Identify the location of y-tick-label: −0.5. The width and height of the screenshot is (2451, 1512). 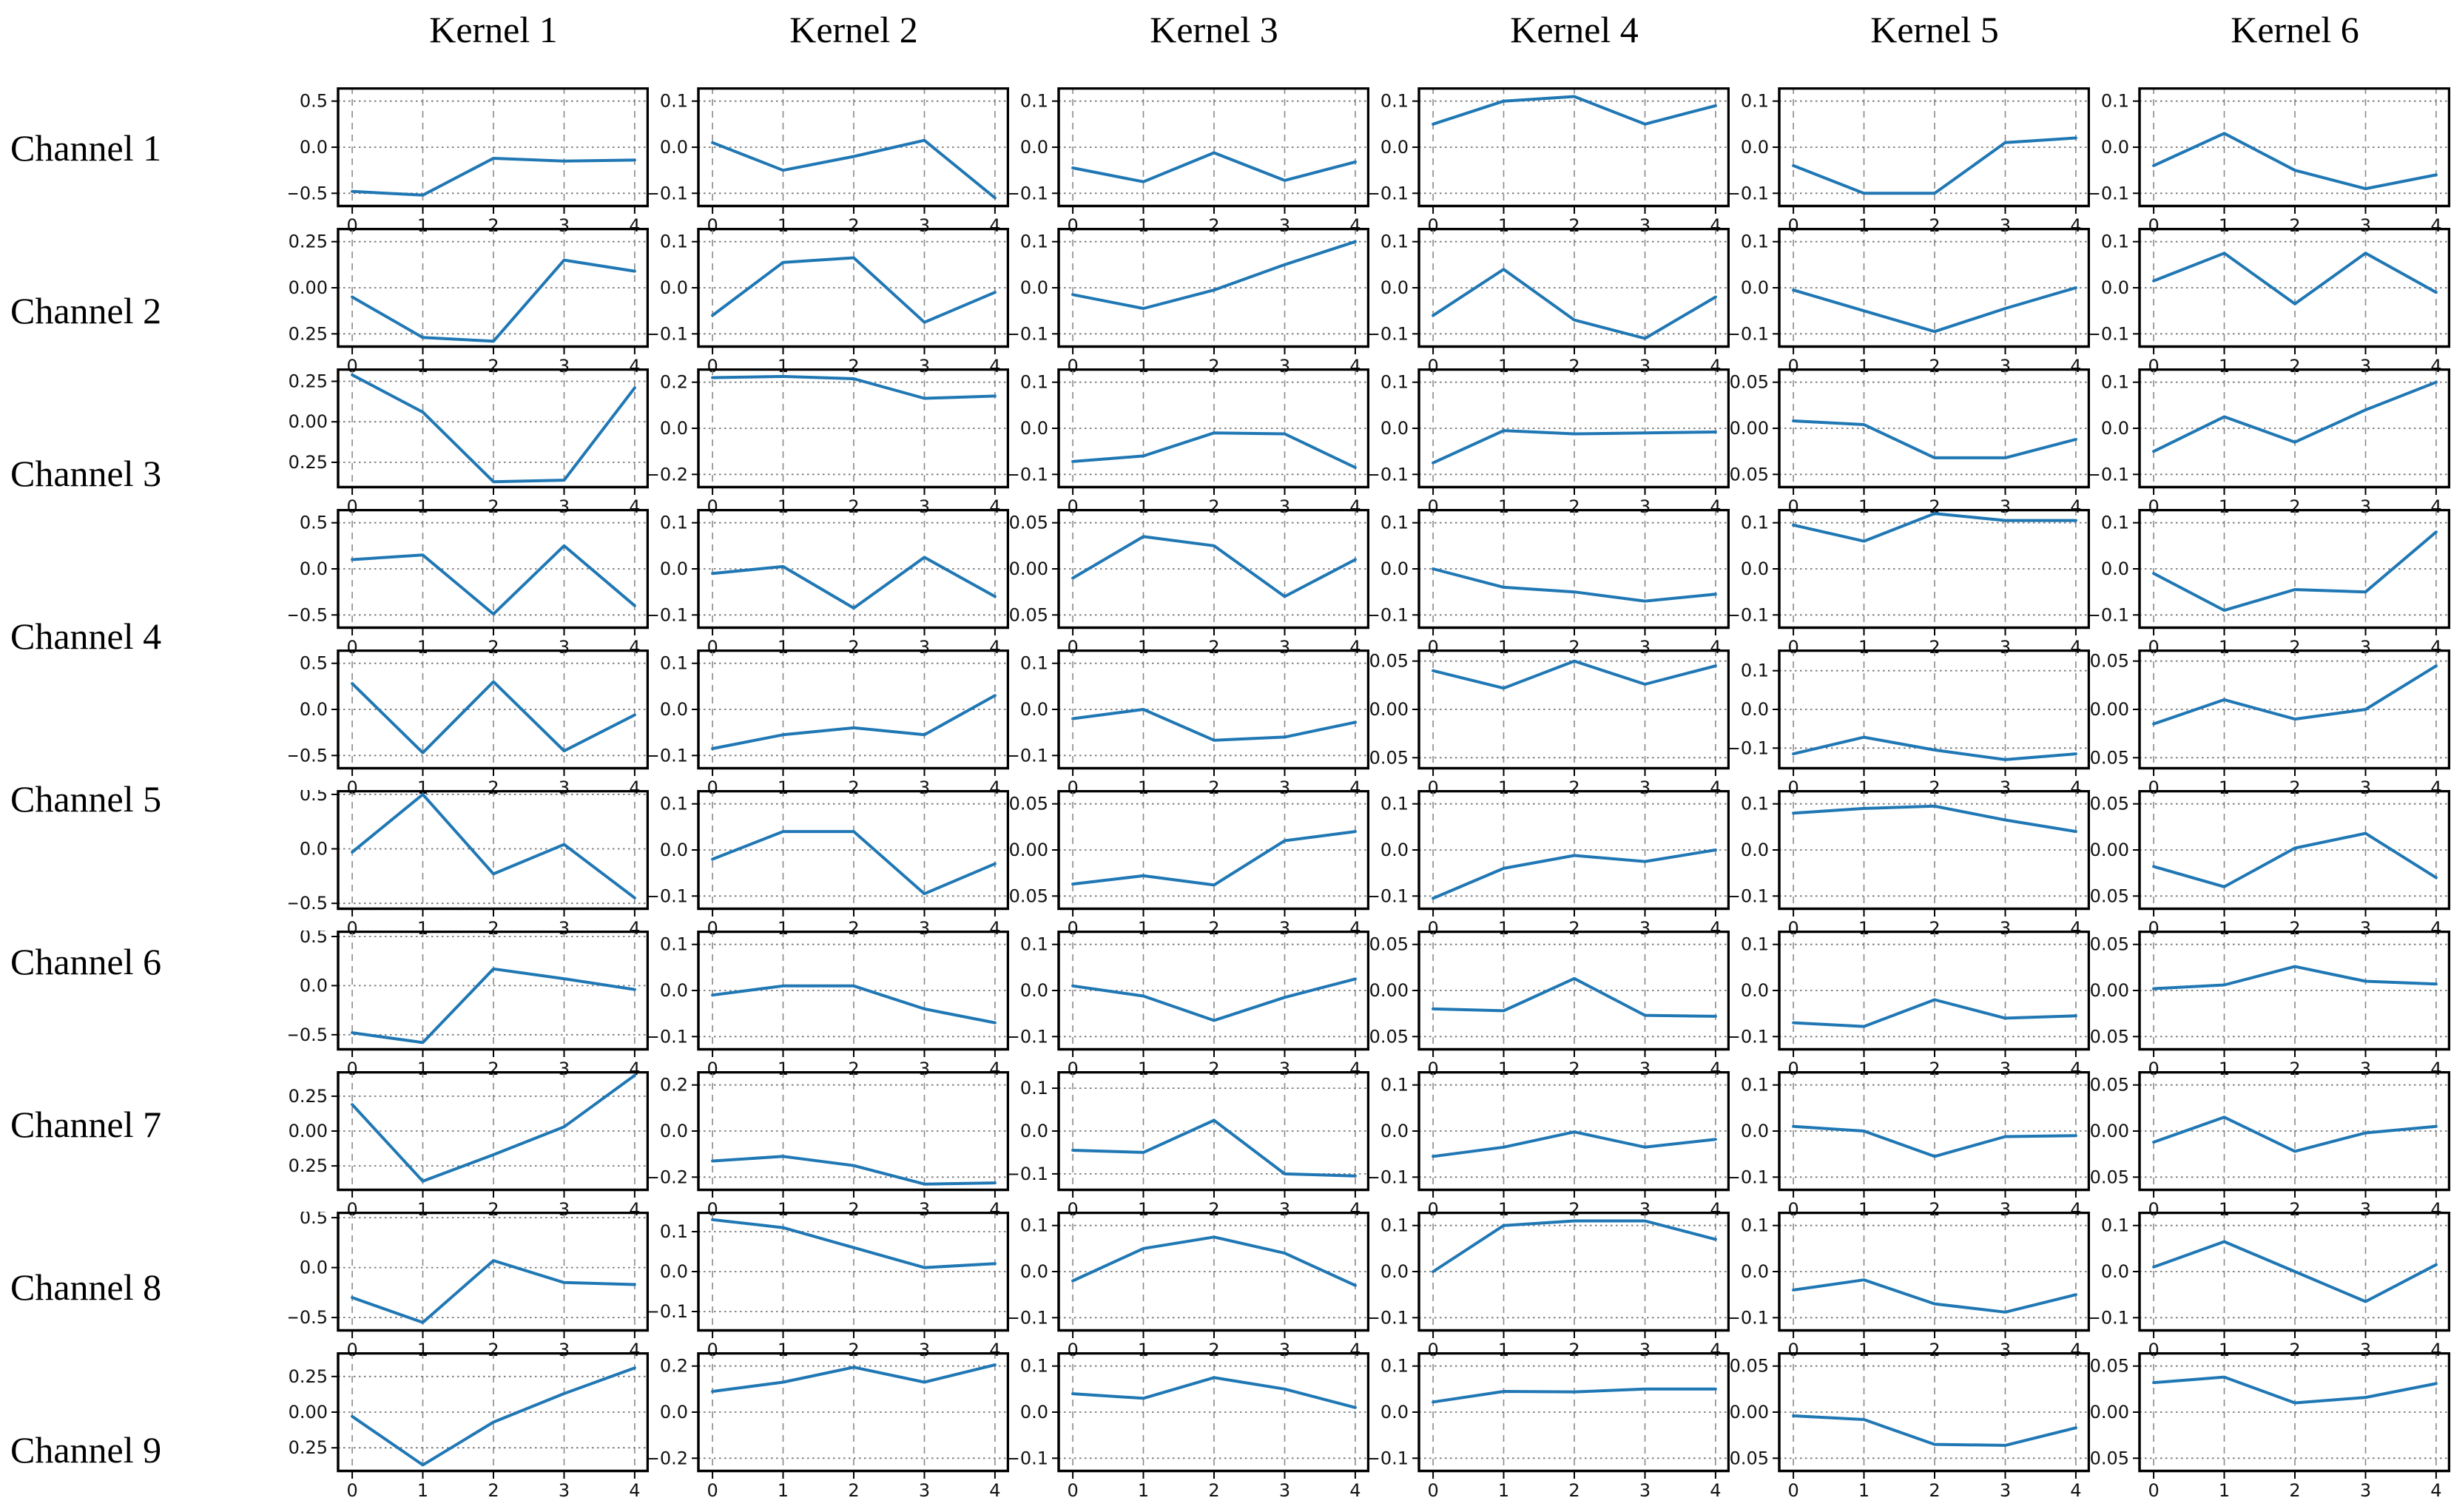
(308, 903).